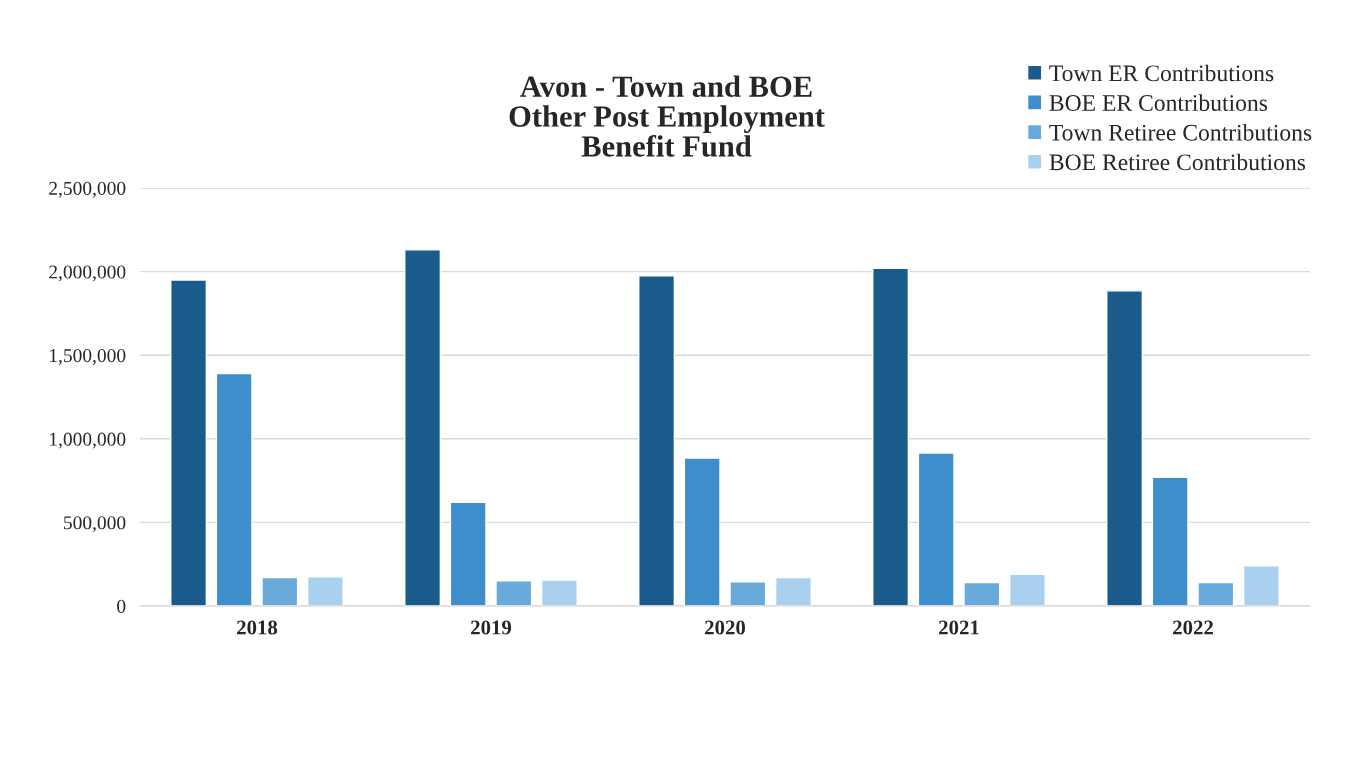  What do you see at coordinates (95, 524) in the screenshot?
I see `y-tick-label: 500,000` at bounding box center [95, 524].